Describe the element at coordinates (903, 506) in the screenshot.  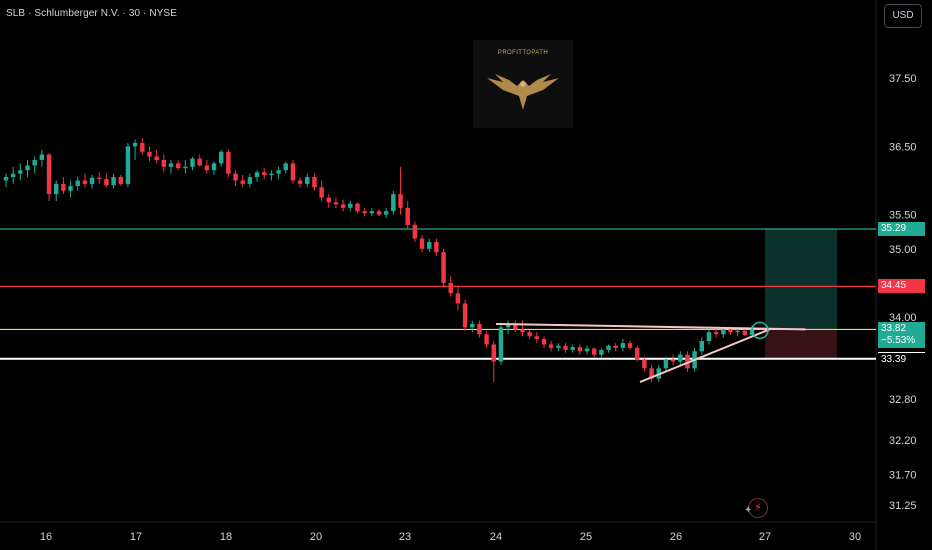
I see `y-tick-label: 31.25` at that location.